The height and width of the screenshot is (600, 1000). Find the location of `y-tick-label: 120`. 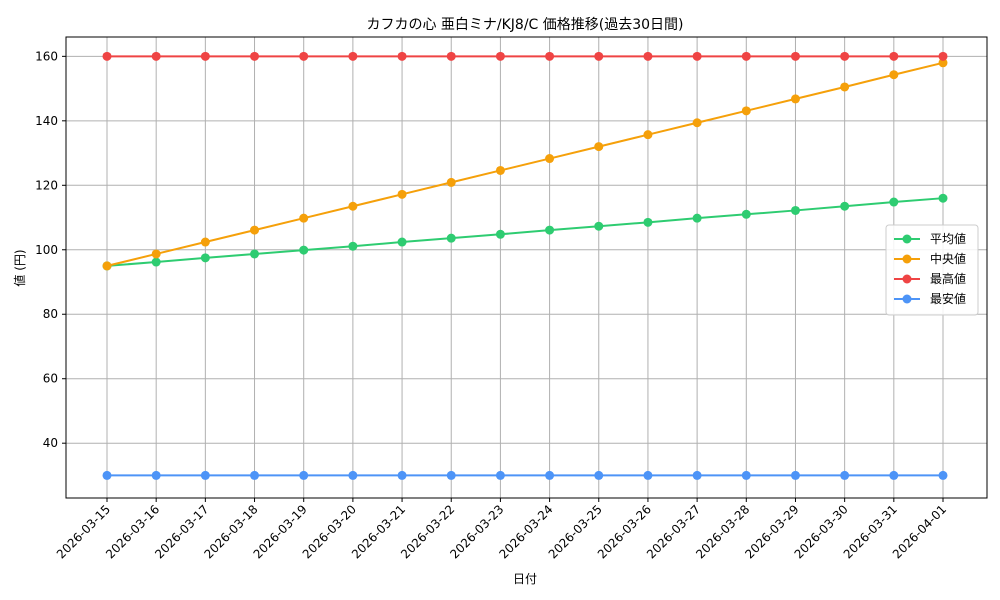

y-tick-label: 120 is located at coordinates (46, 185).